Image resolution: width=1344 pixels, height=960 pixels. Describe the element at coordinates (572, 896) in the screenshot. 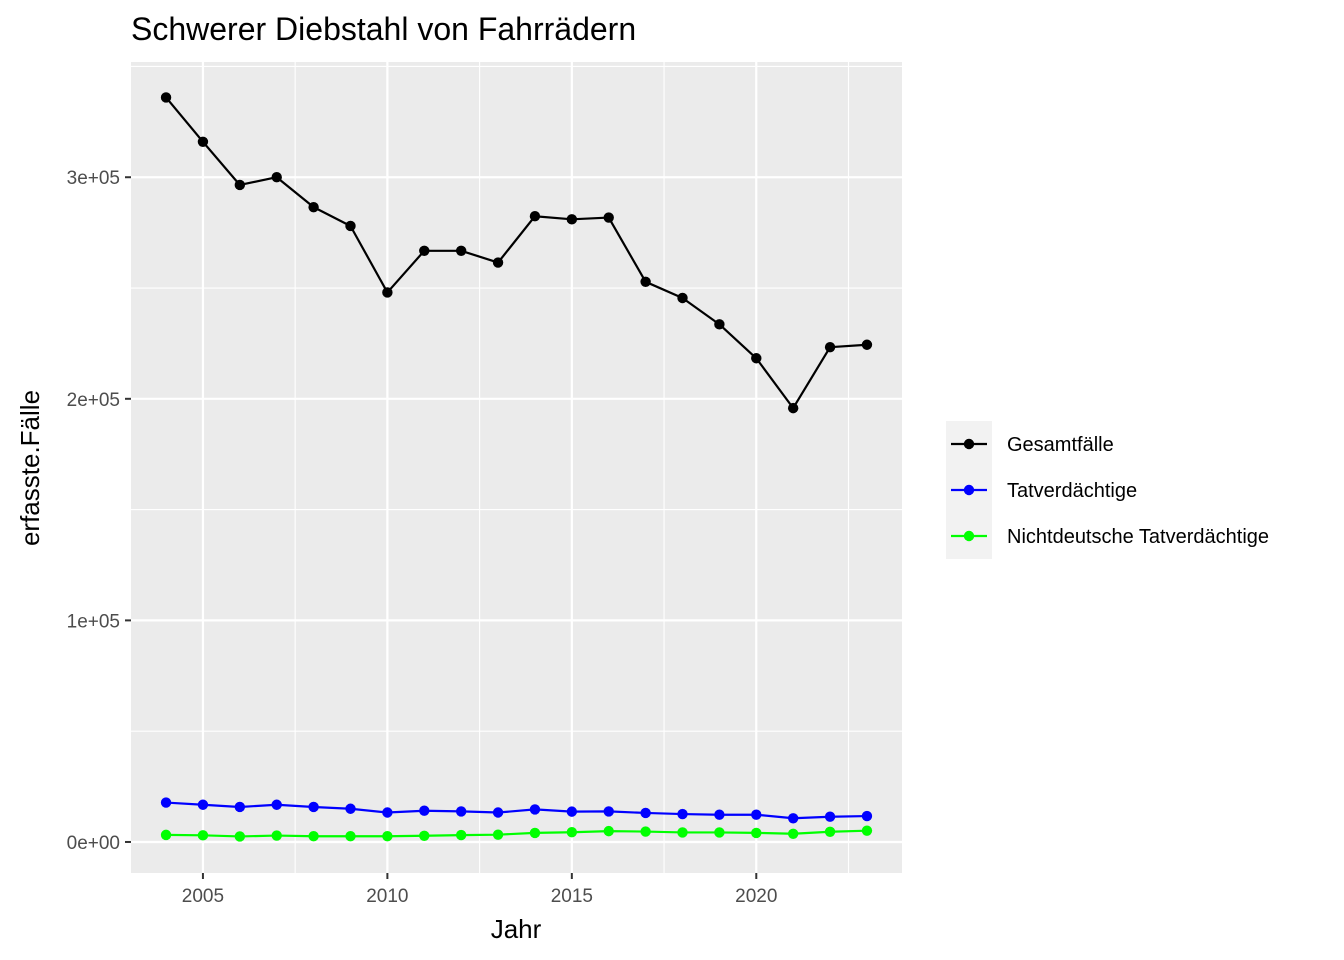

I see `x-tick-label: 2015` at that location.